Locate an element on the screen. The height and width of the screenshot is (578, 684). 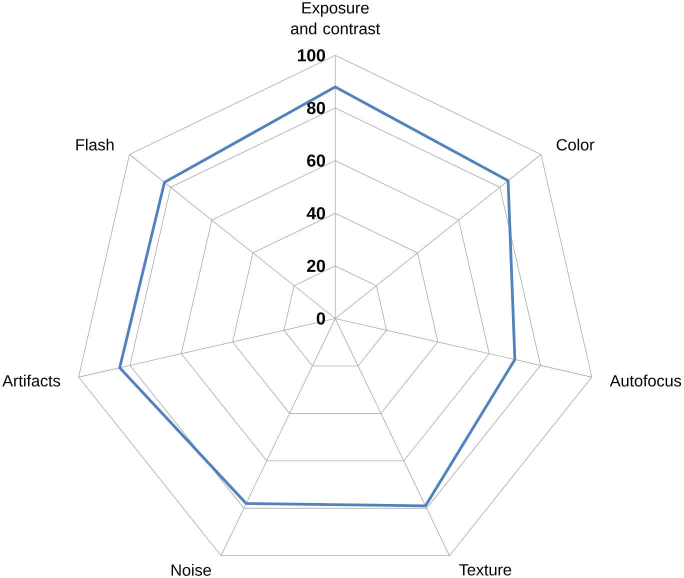
spoke-label: Artifacts is located at coordinates (31, 380).